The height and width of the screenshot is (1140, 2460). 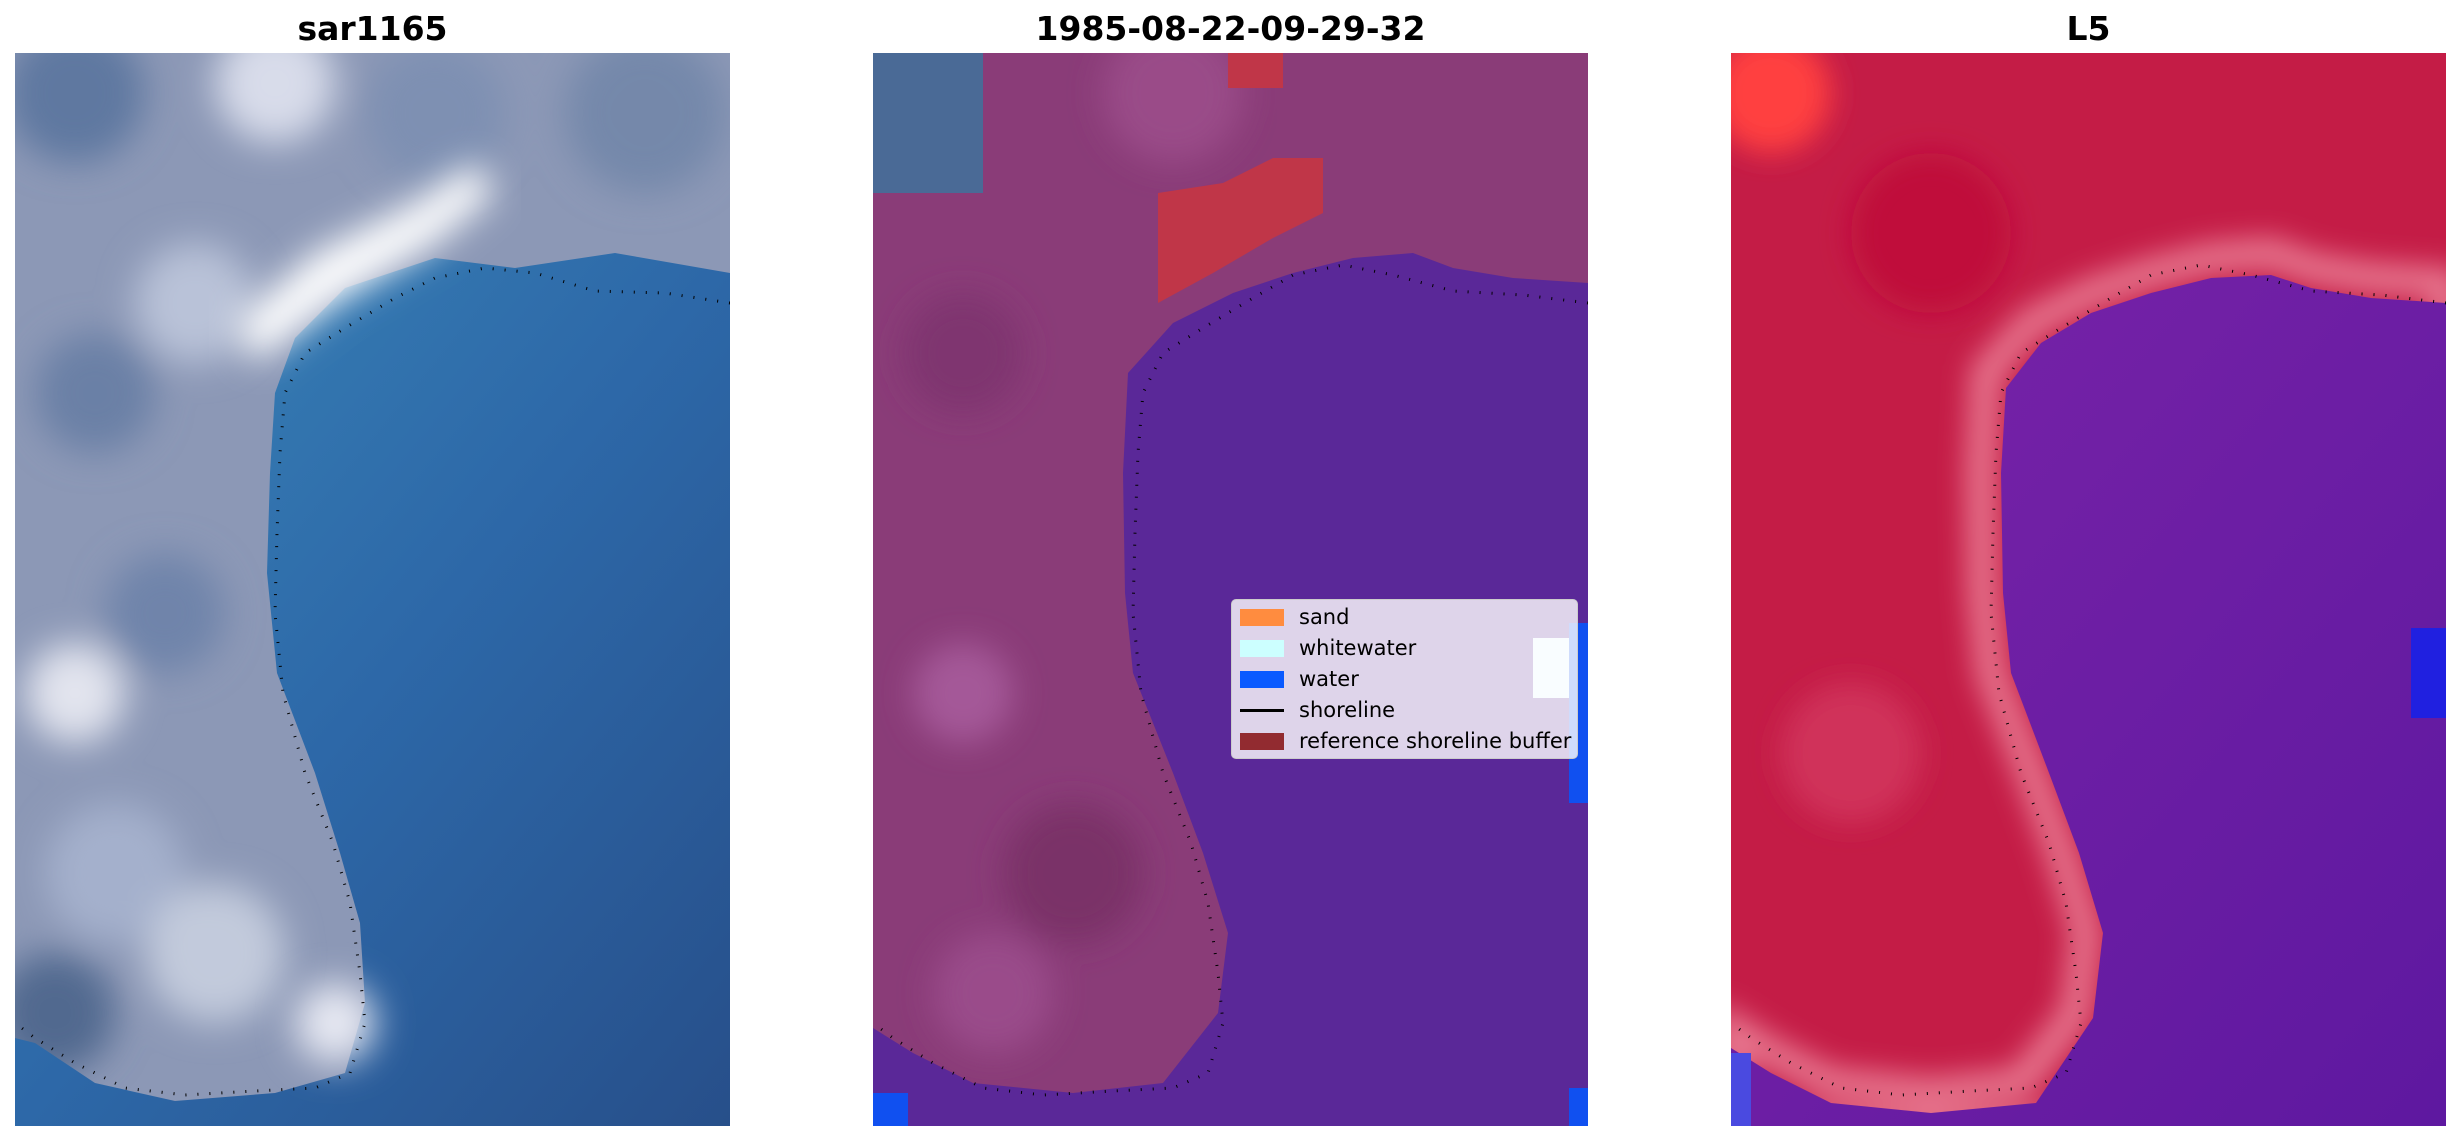 What do you see at coordinates (1741, 1089) in the screenshot?
I see `index-blue-pixels-left` at bounding box center [1741, 1089].